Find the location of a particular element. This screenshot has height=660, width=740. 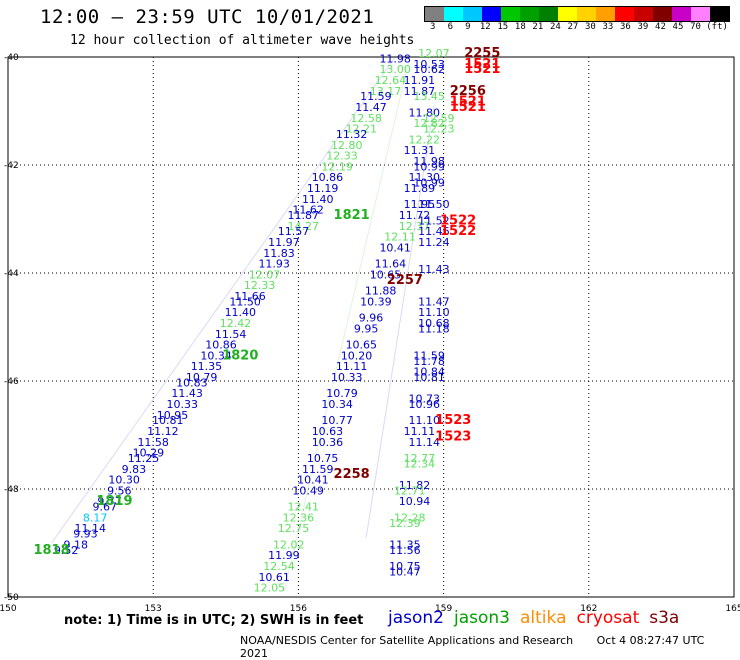

wave-height-label: 12.64 is located at coordinates (391, 80).